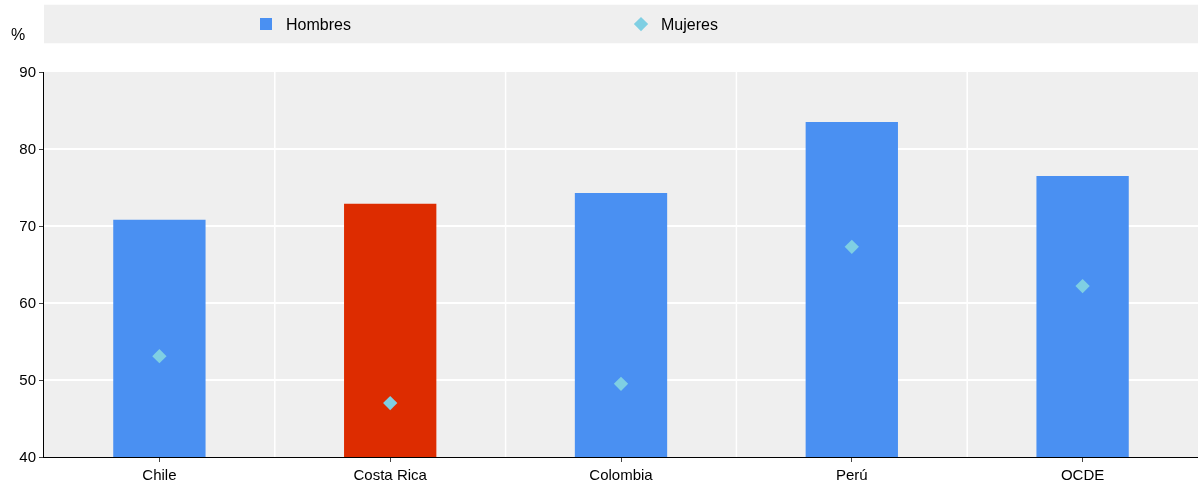 This screenshot has width=1200, height=483. What do you see at coordinates (27, 303) in the screenshot?
I see `y-tick-label: 60` at bounding box center [27, 303].